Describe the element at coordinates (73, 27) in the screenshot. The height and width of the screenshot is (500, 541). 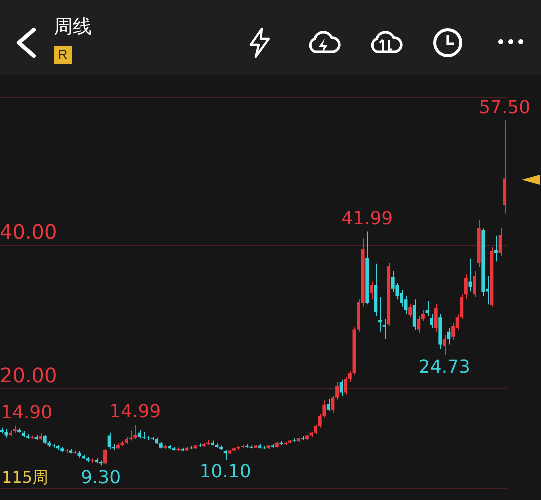
I see `chart-title: 周线` at that location.